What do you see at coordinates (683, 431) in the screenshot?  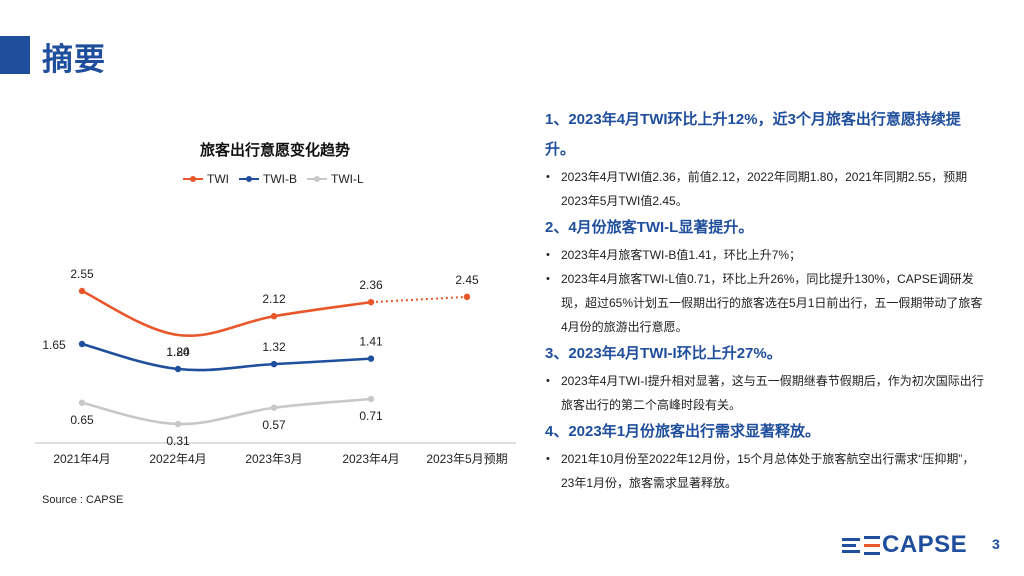 I see `summary-heading: 4、2023年1月份旅客出行需求显著释放。` at bounding box center [683, 431].